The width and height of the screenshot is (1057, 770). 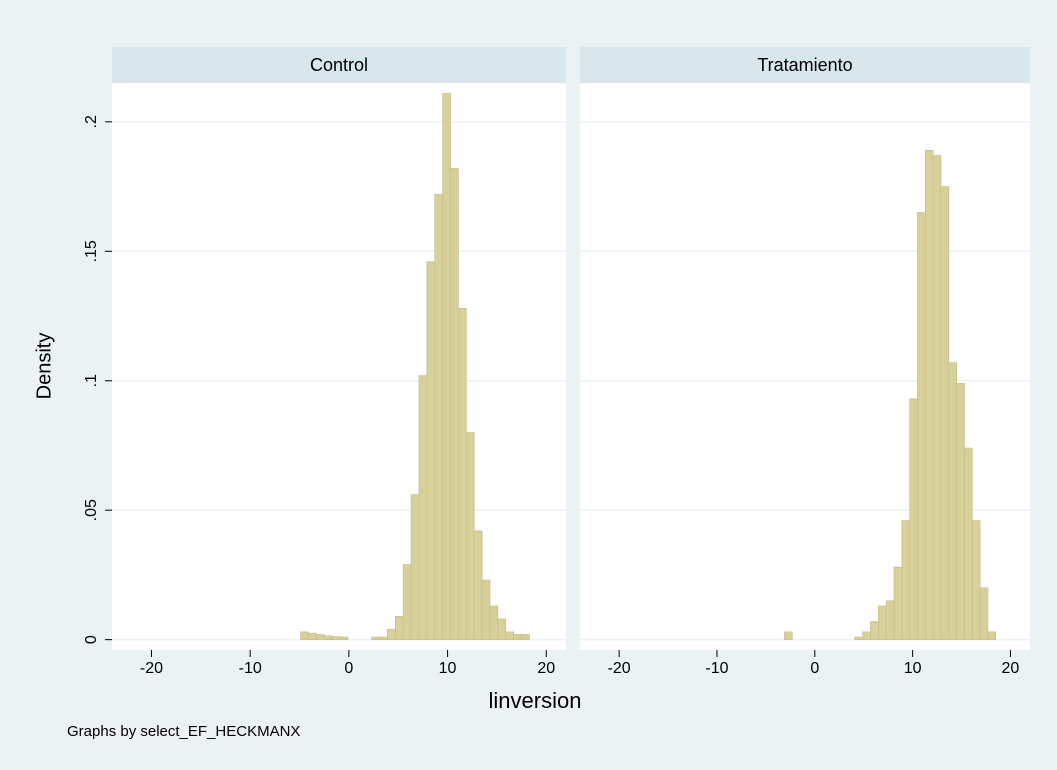 I want to click on y-tick-label: .15, so click(x=91, y=251).